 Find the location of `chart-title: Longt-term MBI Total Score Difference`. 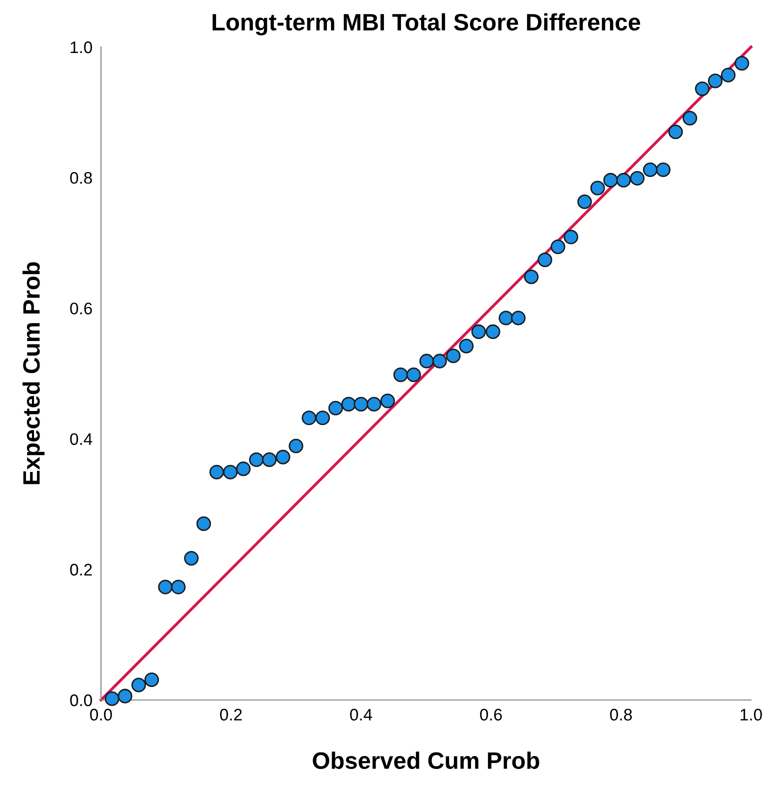

chart-title: Longt-term MBI Total Score Difference is located at coordinates (426, 24).